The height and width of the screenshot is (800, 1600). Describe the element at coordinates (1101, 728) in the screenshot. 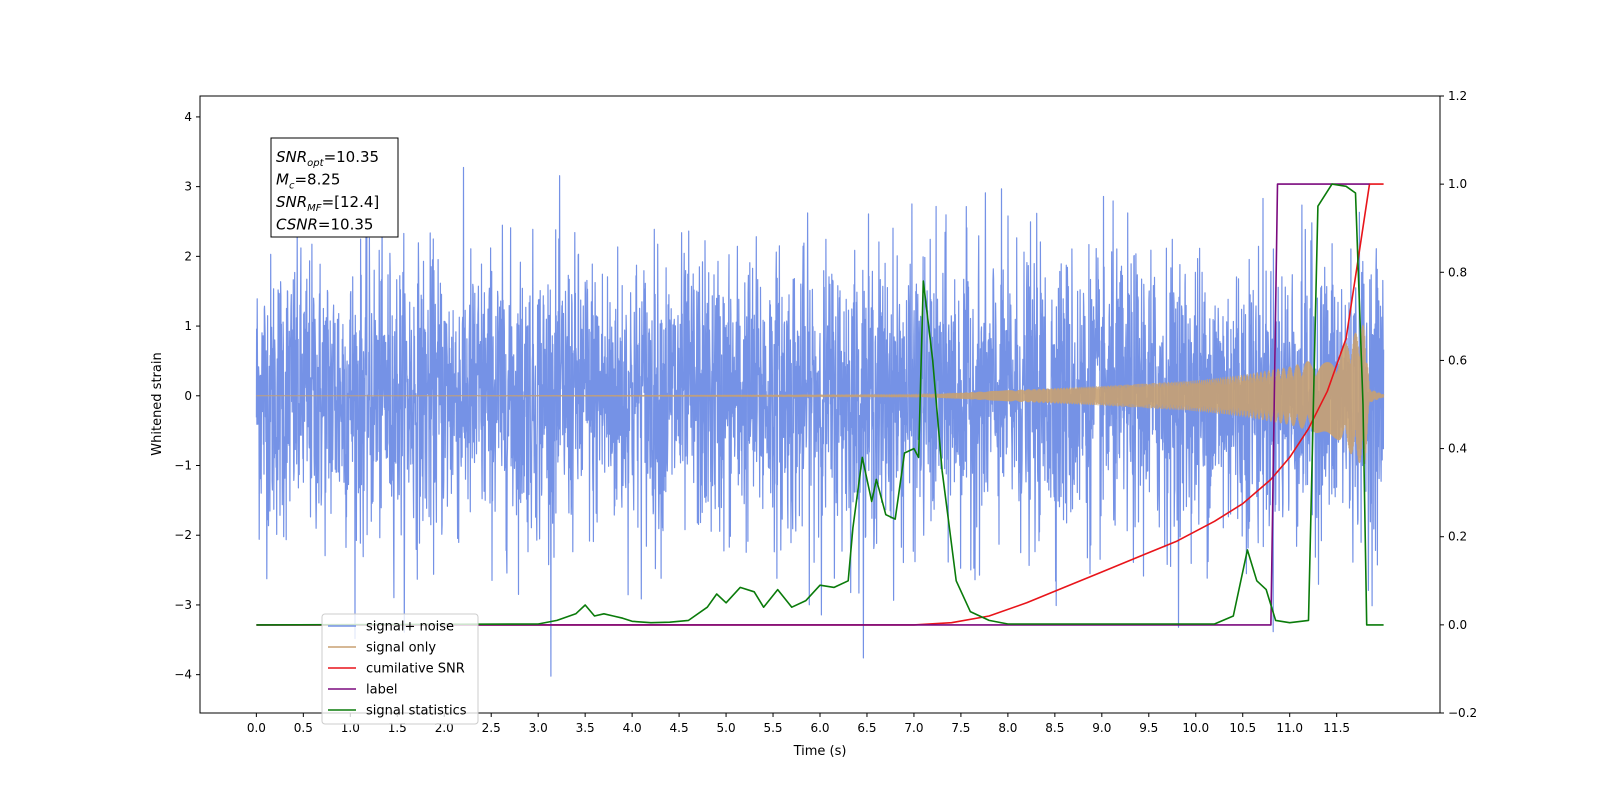

I see `x-tick-label: 9.0` at that location.